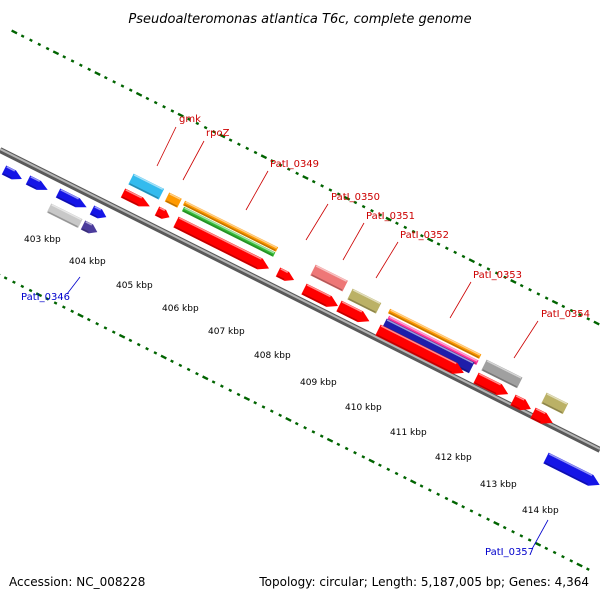 This screenshot has height=600, width=600. Describe the element at coordinates (408, 433) in the screenshot. I see `kbp-label: 411 kbp` at that location.